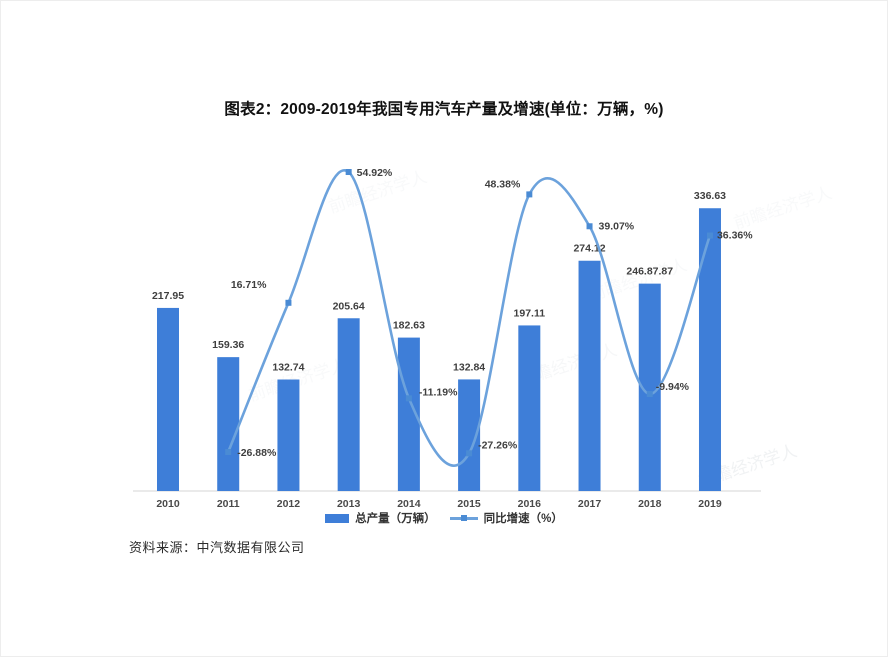 This screenshot has width=888, height=657. What do you see at coordinates (348, 404) in the screenshot?
I see `bar-2013` at bounding box center [348, 404].